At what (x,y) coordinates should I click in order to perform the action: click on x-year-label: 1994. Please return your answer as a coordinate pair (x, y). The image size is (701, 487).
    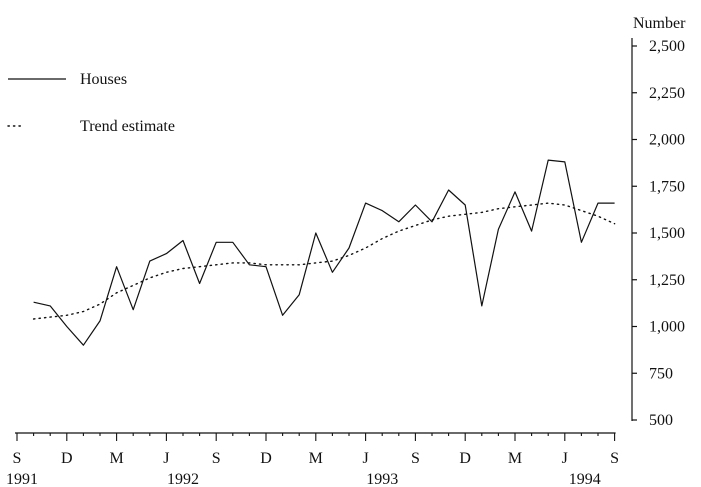
    Looking at the image, I should click on (585, 479).